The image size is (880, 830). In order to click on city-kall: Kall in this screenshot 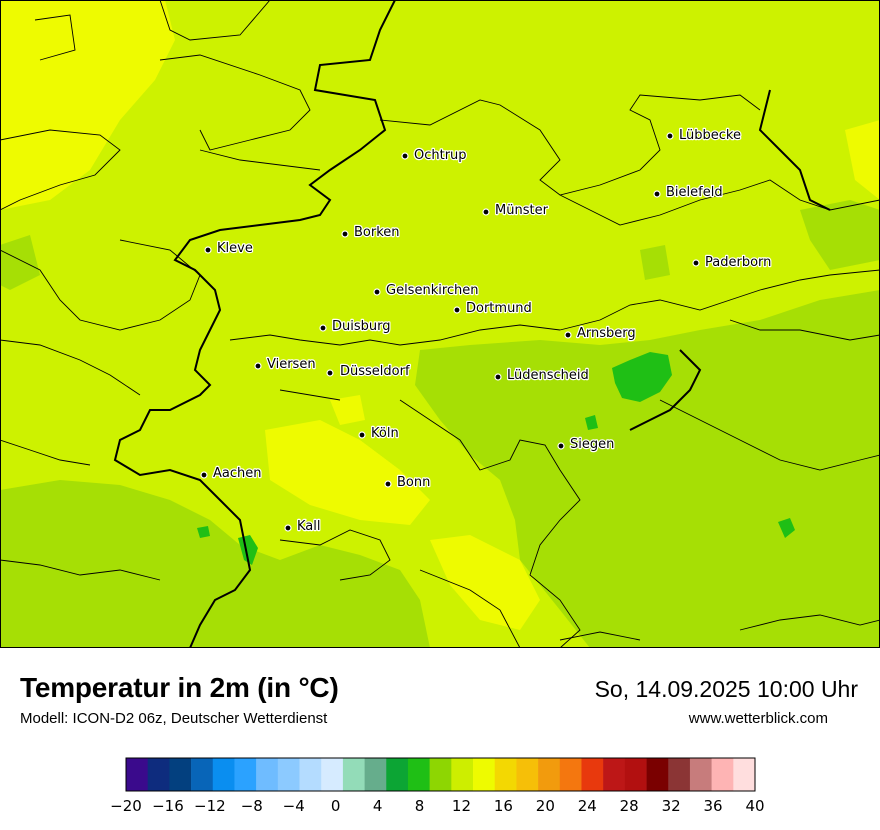, I will do `click(303, 526)`.